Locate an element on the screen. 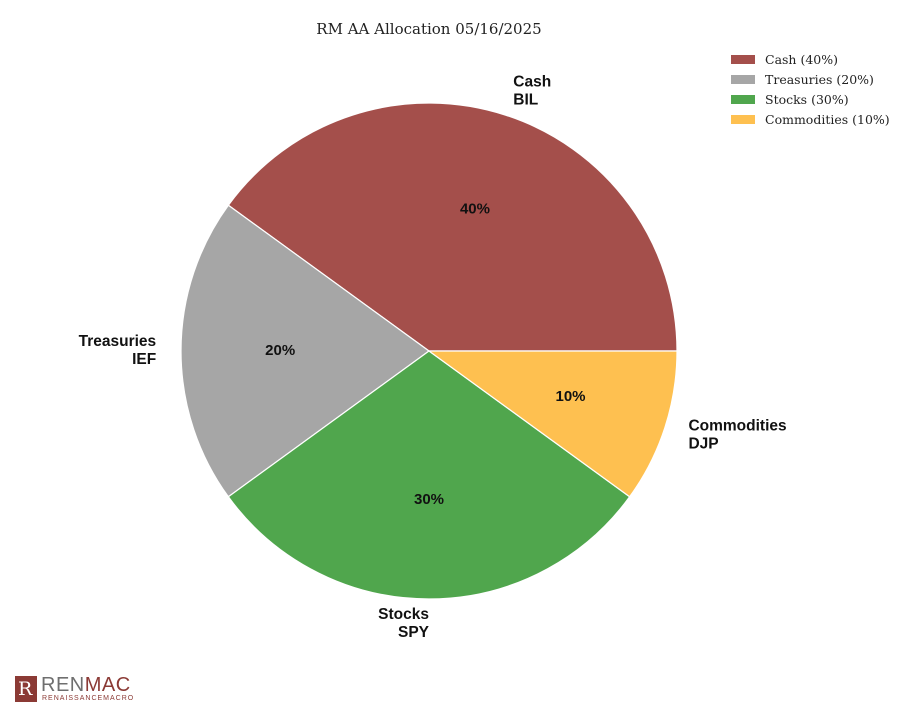 The image size is (918, 715). outer-label-commodities-ticker: DJP is located at coordinates (703, 443).